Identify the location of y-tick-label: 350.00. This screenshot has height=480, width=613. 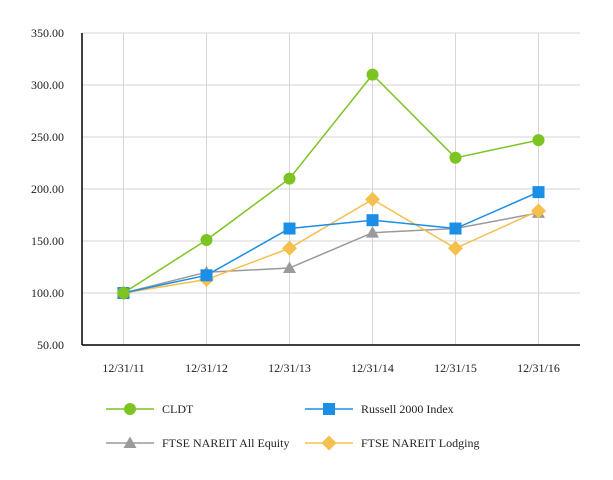
(47, 33).